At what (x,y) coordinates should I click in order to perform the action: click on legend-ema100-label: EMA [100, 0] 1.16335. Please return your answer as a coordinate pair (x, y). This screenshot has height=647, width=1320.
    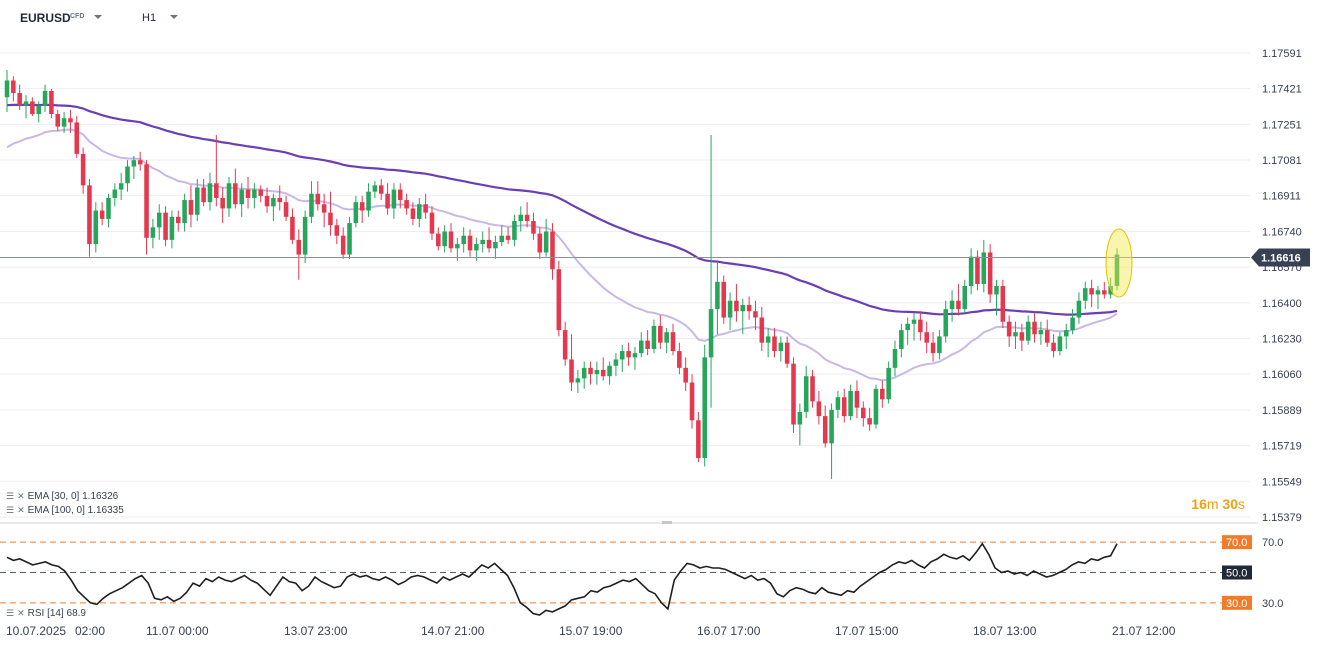
    Looking at the image, I should click on (75, 510).